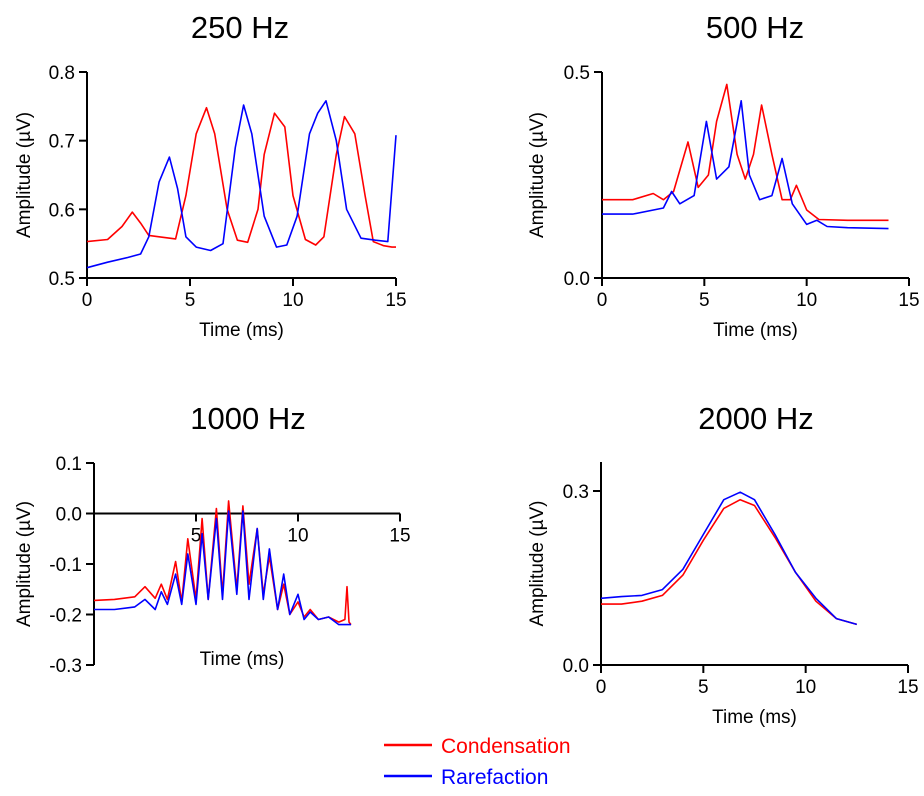 The height and width of the screenshot is (796, 924). I want to click on y-tick-label: 0.3, so click(576, 492).